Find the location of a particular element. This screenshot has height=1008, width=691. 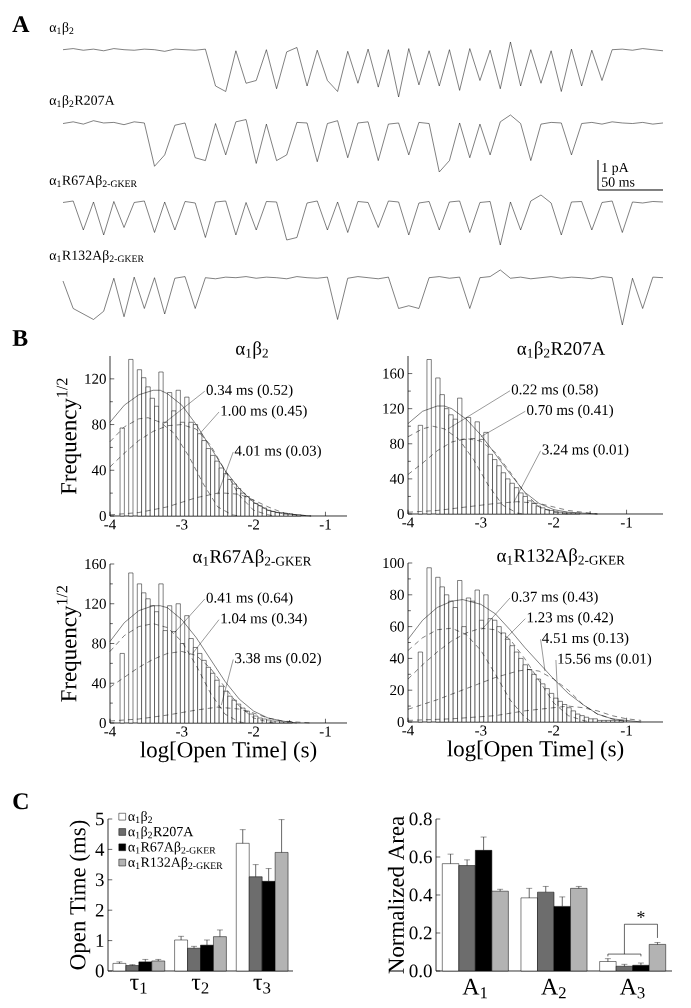

y-tick-label: 0.8 is located at coordinates (420, 819).